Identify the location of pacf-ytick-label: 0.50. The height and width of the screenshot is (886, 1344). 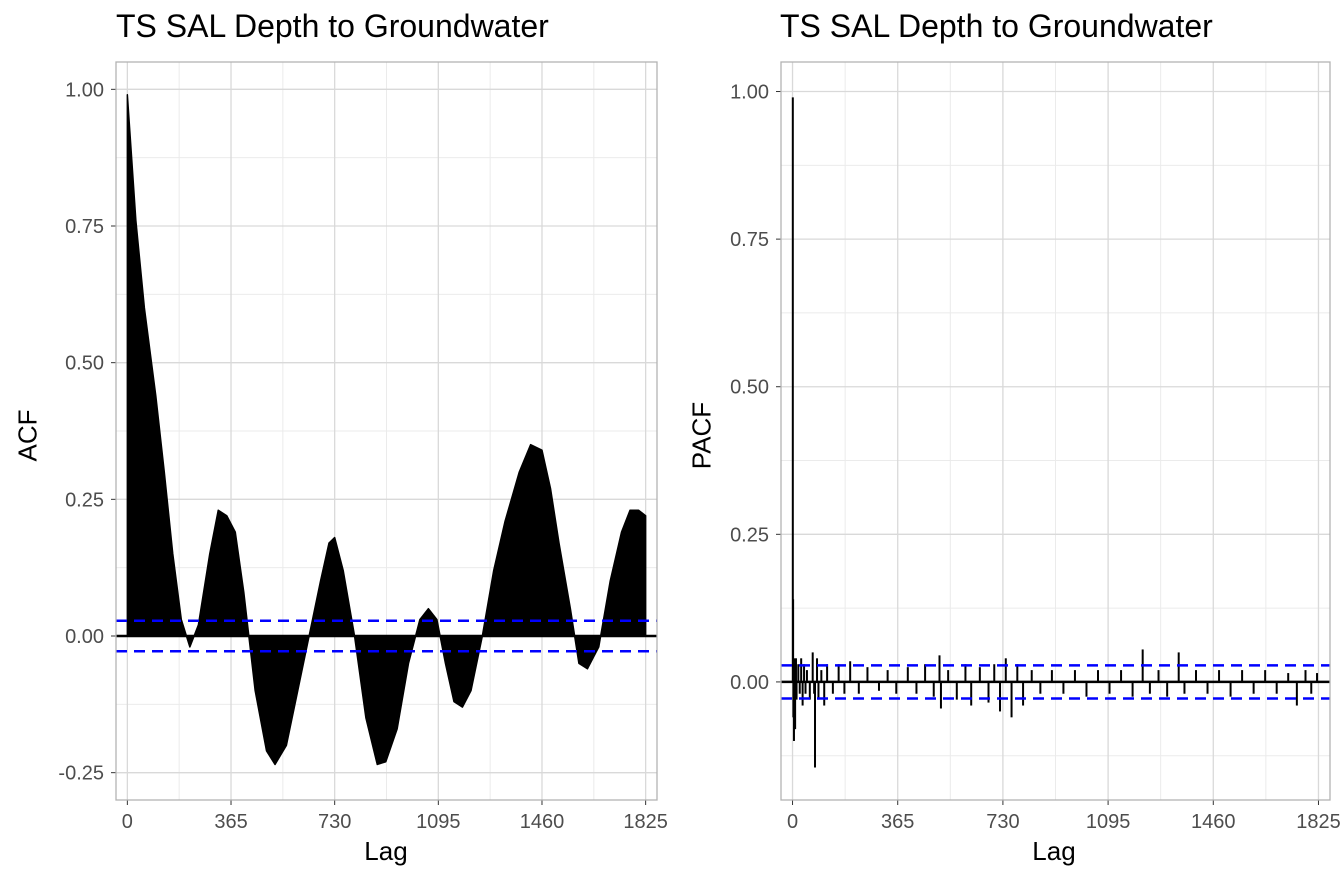
(749, 388).